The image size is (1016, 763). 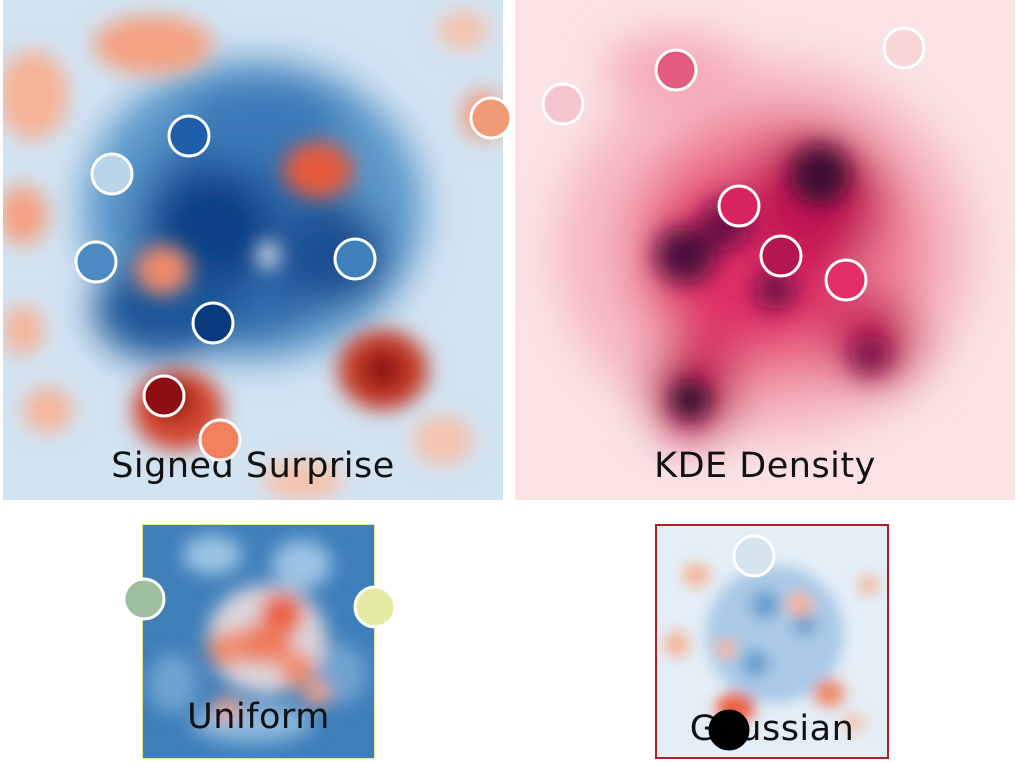 I want to click on uniform-map, so click(x=258, y=641).